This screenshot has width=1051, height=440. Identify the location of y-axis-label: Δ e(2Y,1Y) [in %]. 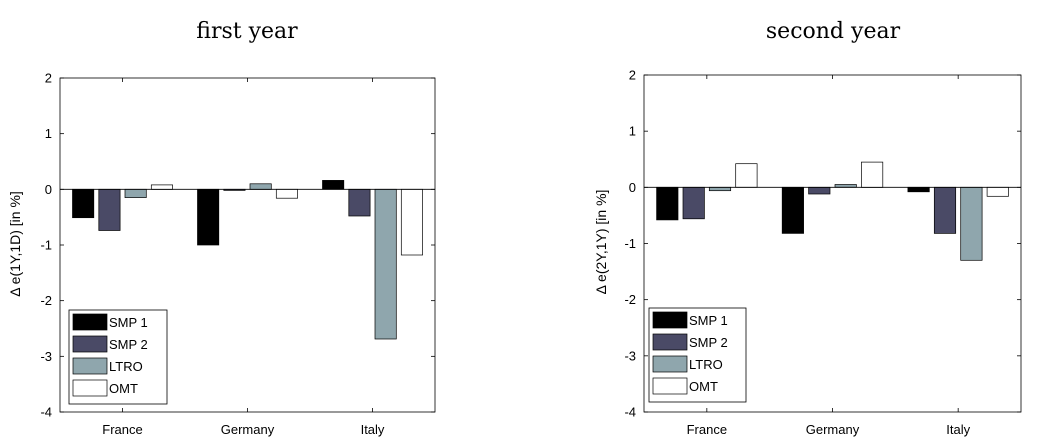
(601, 242).